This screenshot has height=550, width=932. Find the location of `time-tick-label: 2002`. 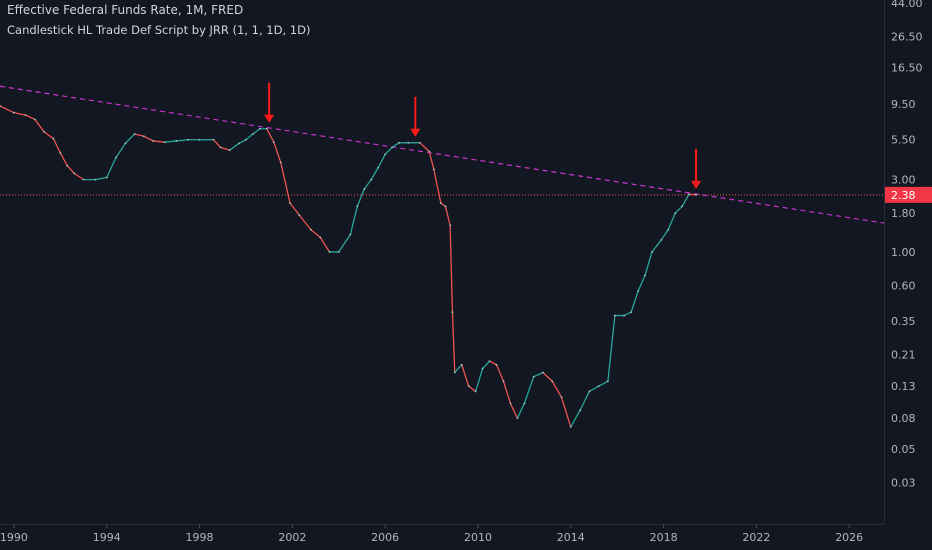

time-tick-label: 2002 is located at coordinates (292, 537).